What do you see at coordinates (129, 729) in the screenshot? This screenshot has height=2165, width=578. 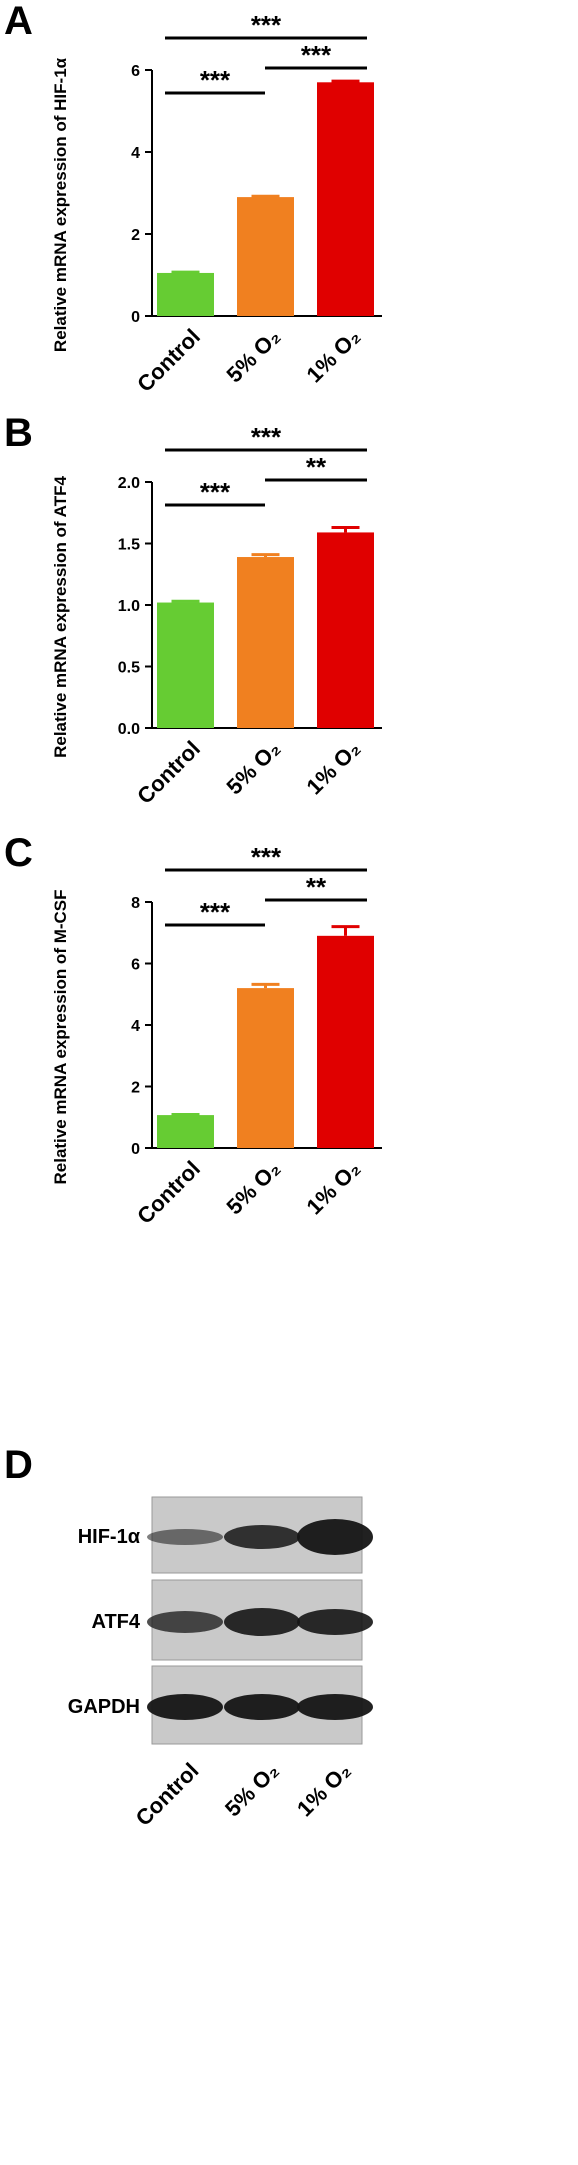 I see `y-tick-label: 0.0` at bounding box center [129, 729].